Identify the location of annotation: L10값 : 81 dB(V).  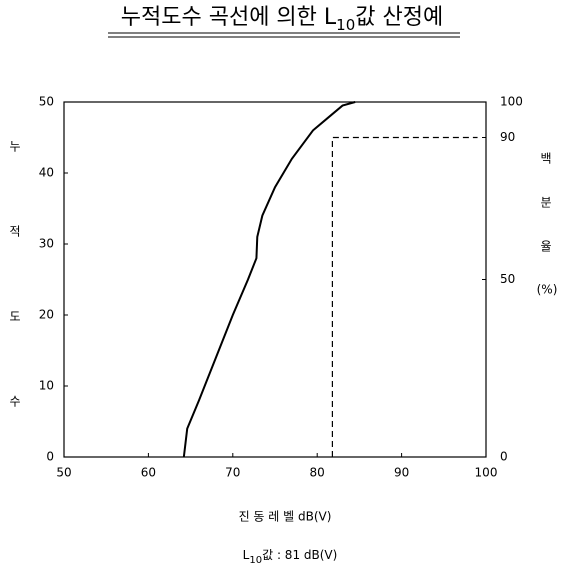
(290, 557).